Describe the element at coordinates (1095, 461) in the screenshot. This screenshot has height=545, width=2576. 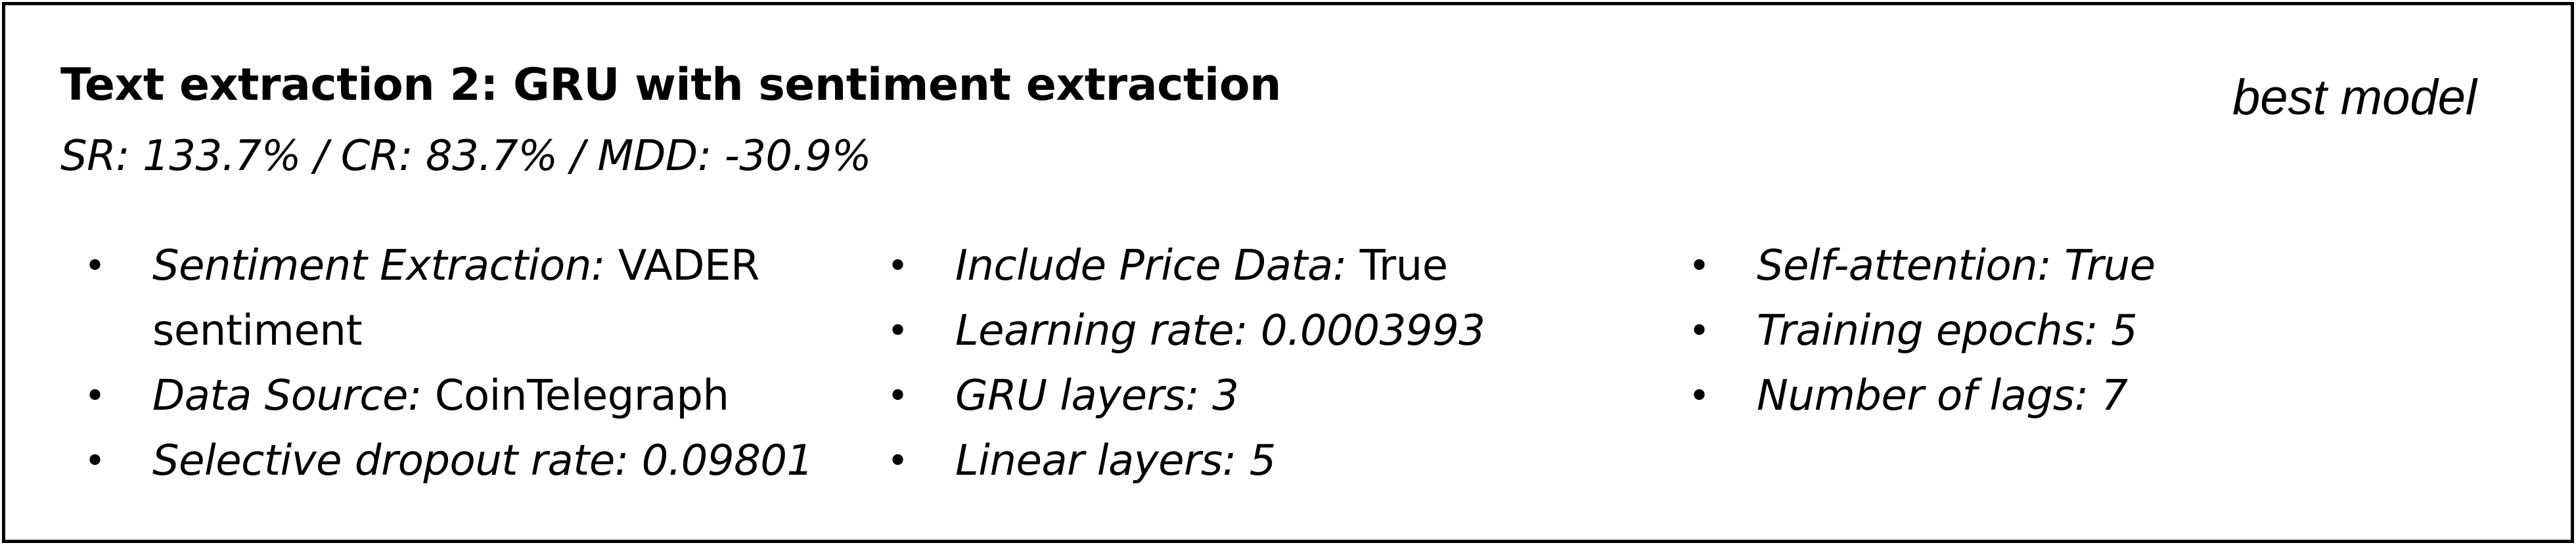
I see `param-key: Linear layers:` at that location.